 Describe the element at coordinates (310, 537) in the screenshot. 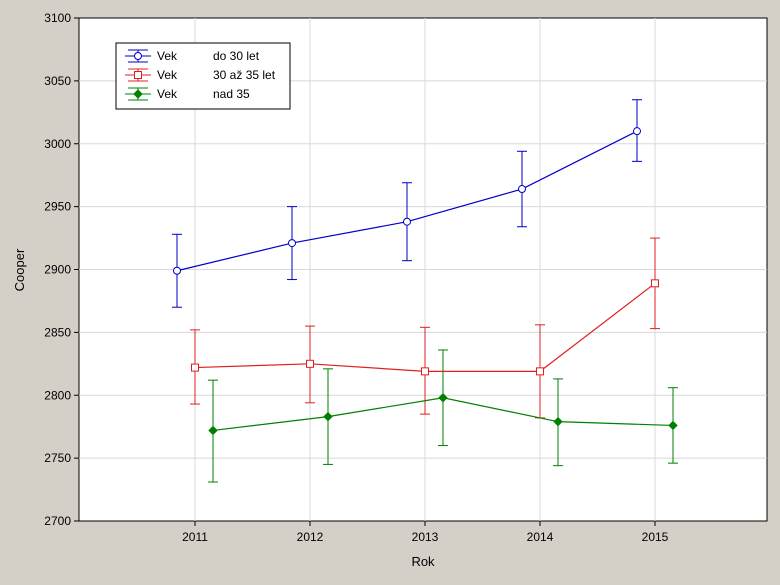

I see `x-tick-label: 2012` at that location.